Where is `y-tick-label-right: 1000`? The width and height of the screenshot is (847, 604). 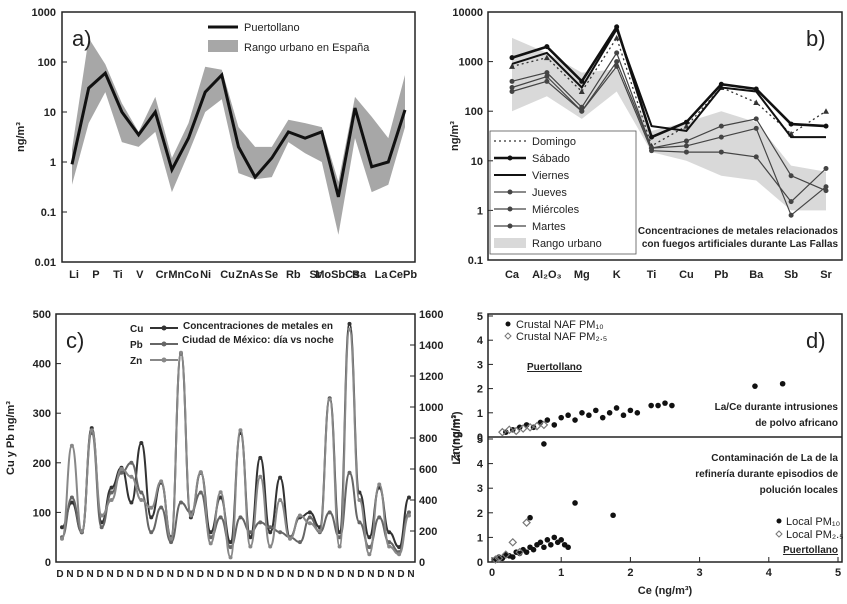
y-tick-label-right: 1000 is located at coordinates (431, 408).